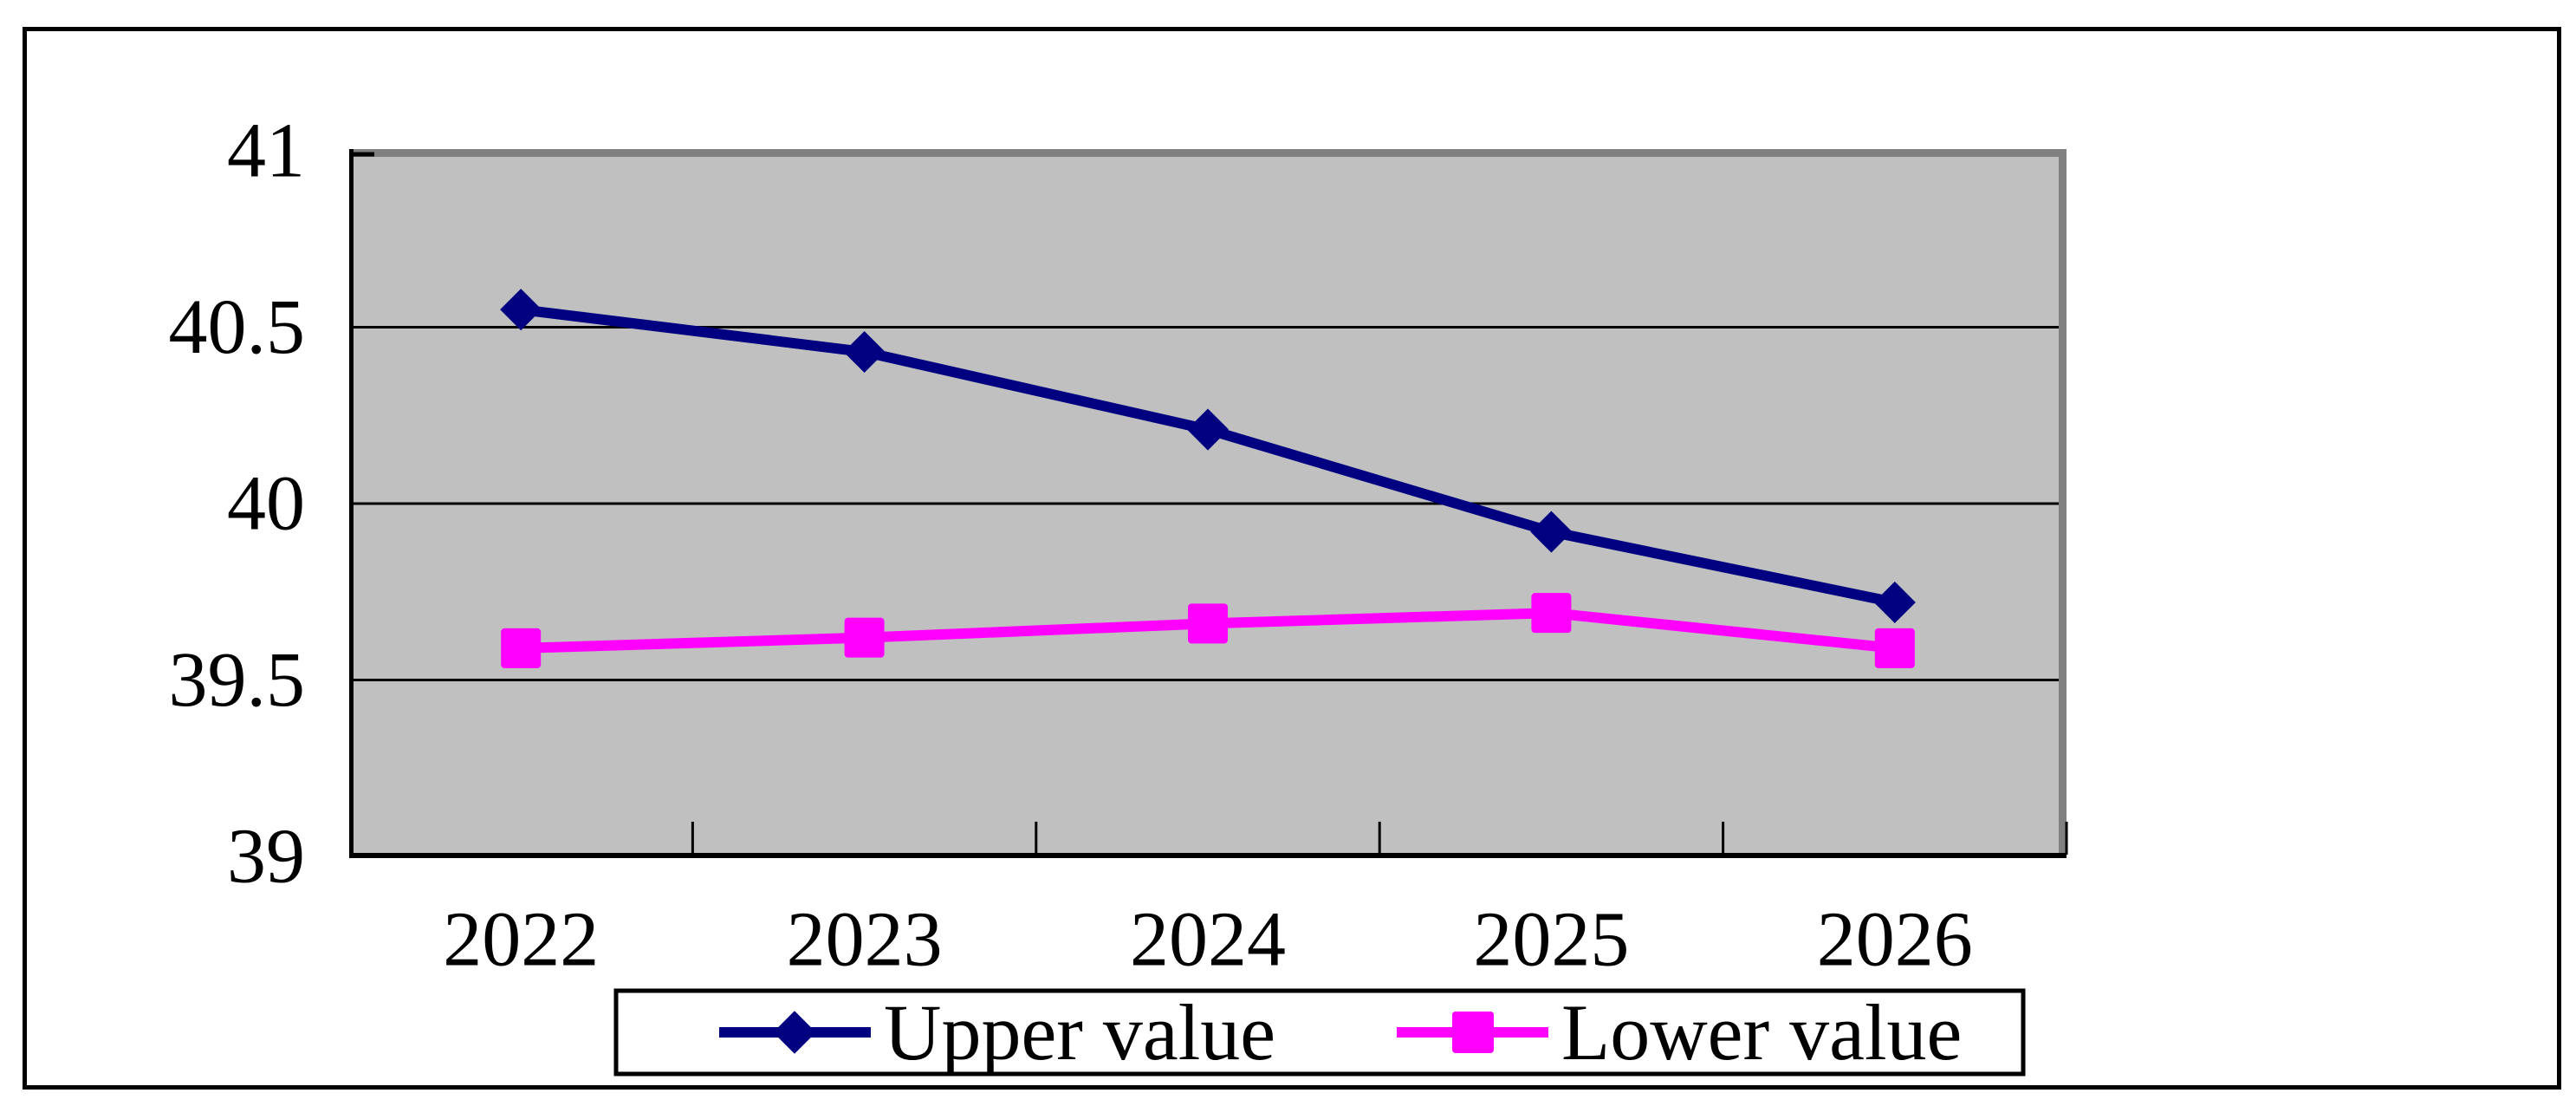 The image size is (2576, 1106). Describe the element at coordinates (1208, 855) in the screenshot. I see `x-axis-line` at that location.